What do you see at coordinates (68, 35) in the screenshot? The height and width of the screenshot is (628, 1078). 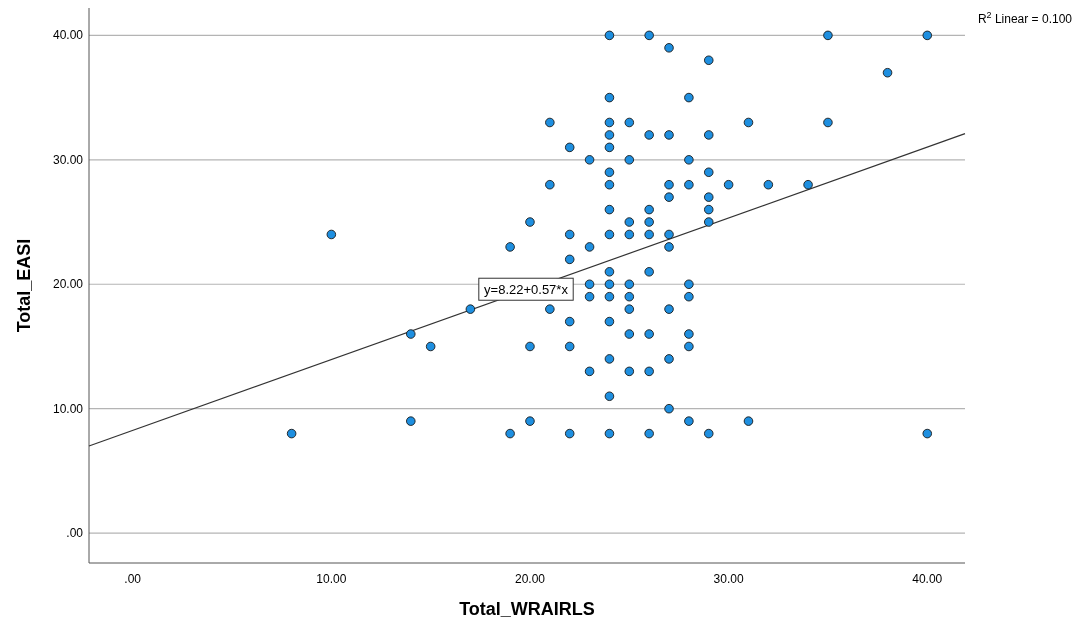 I see `y-tick-label: 40.00` at bounding box center [68, 35].